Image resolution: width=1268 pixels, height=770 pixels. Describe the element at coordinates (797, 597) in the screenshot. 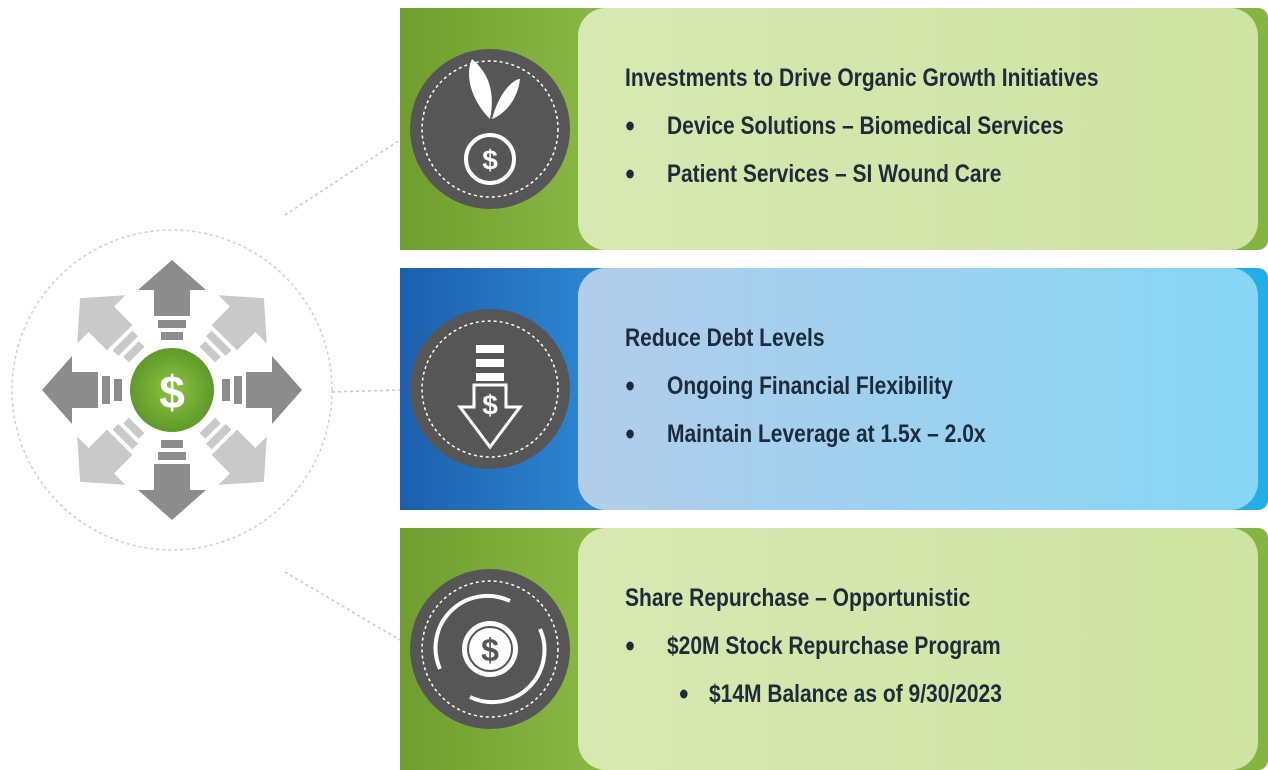

I see `panel-heading: Share Repurchase – Opportunistic` at that location.